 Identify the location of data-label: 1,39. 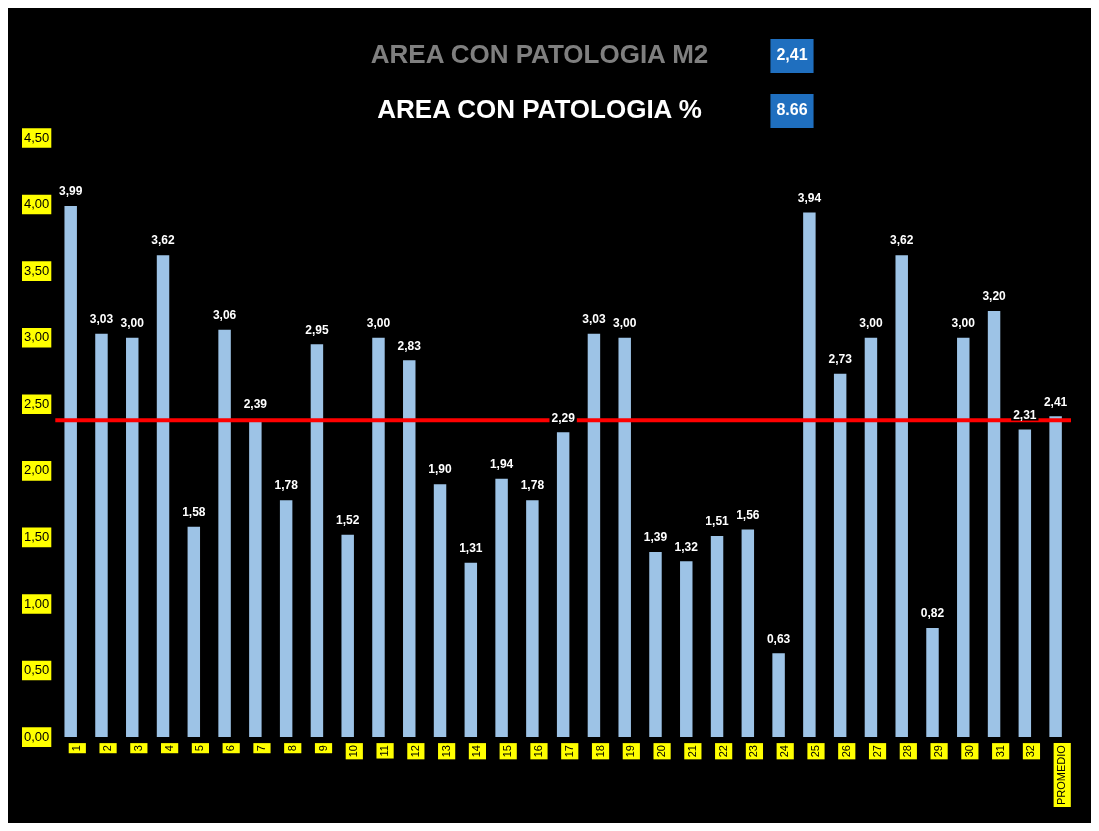
(655, 537).